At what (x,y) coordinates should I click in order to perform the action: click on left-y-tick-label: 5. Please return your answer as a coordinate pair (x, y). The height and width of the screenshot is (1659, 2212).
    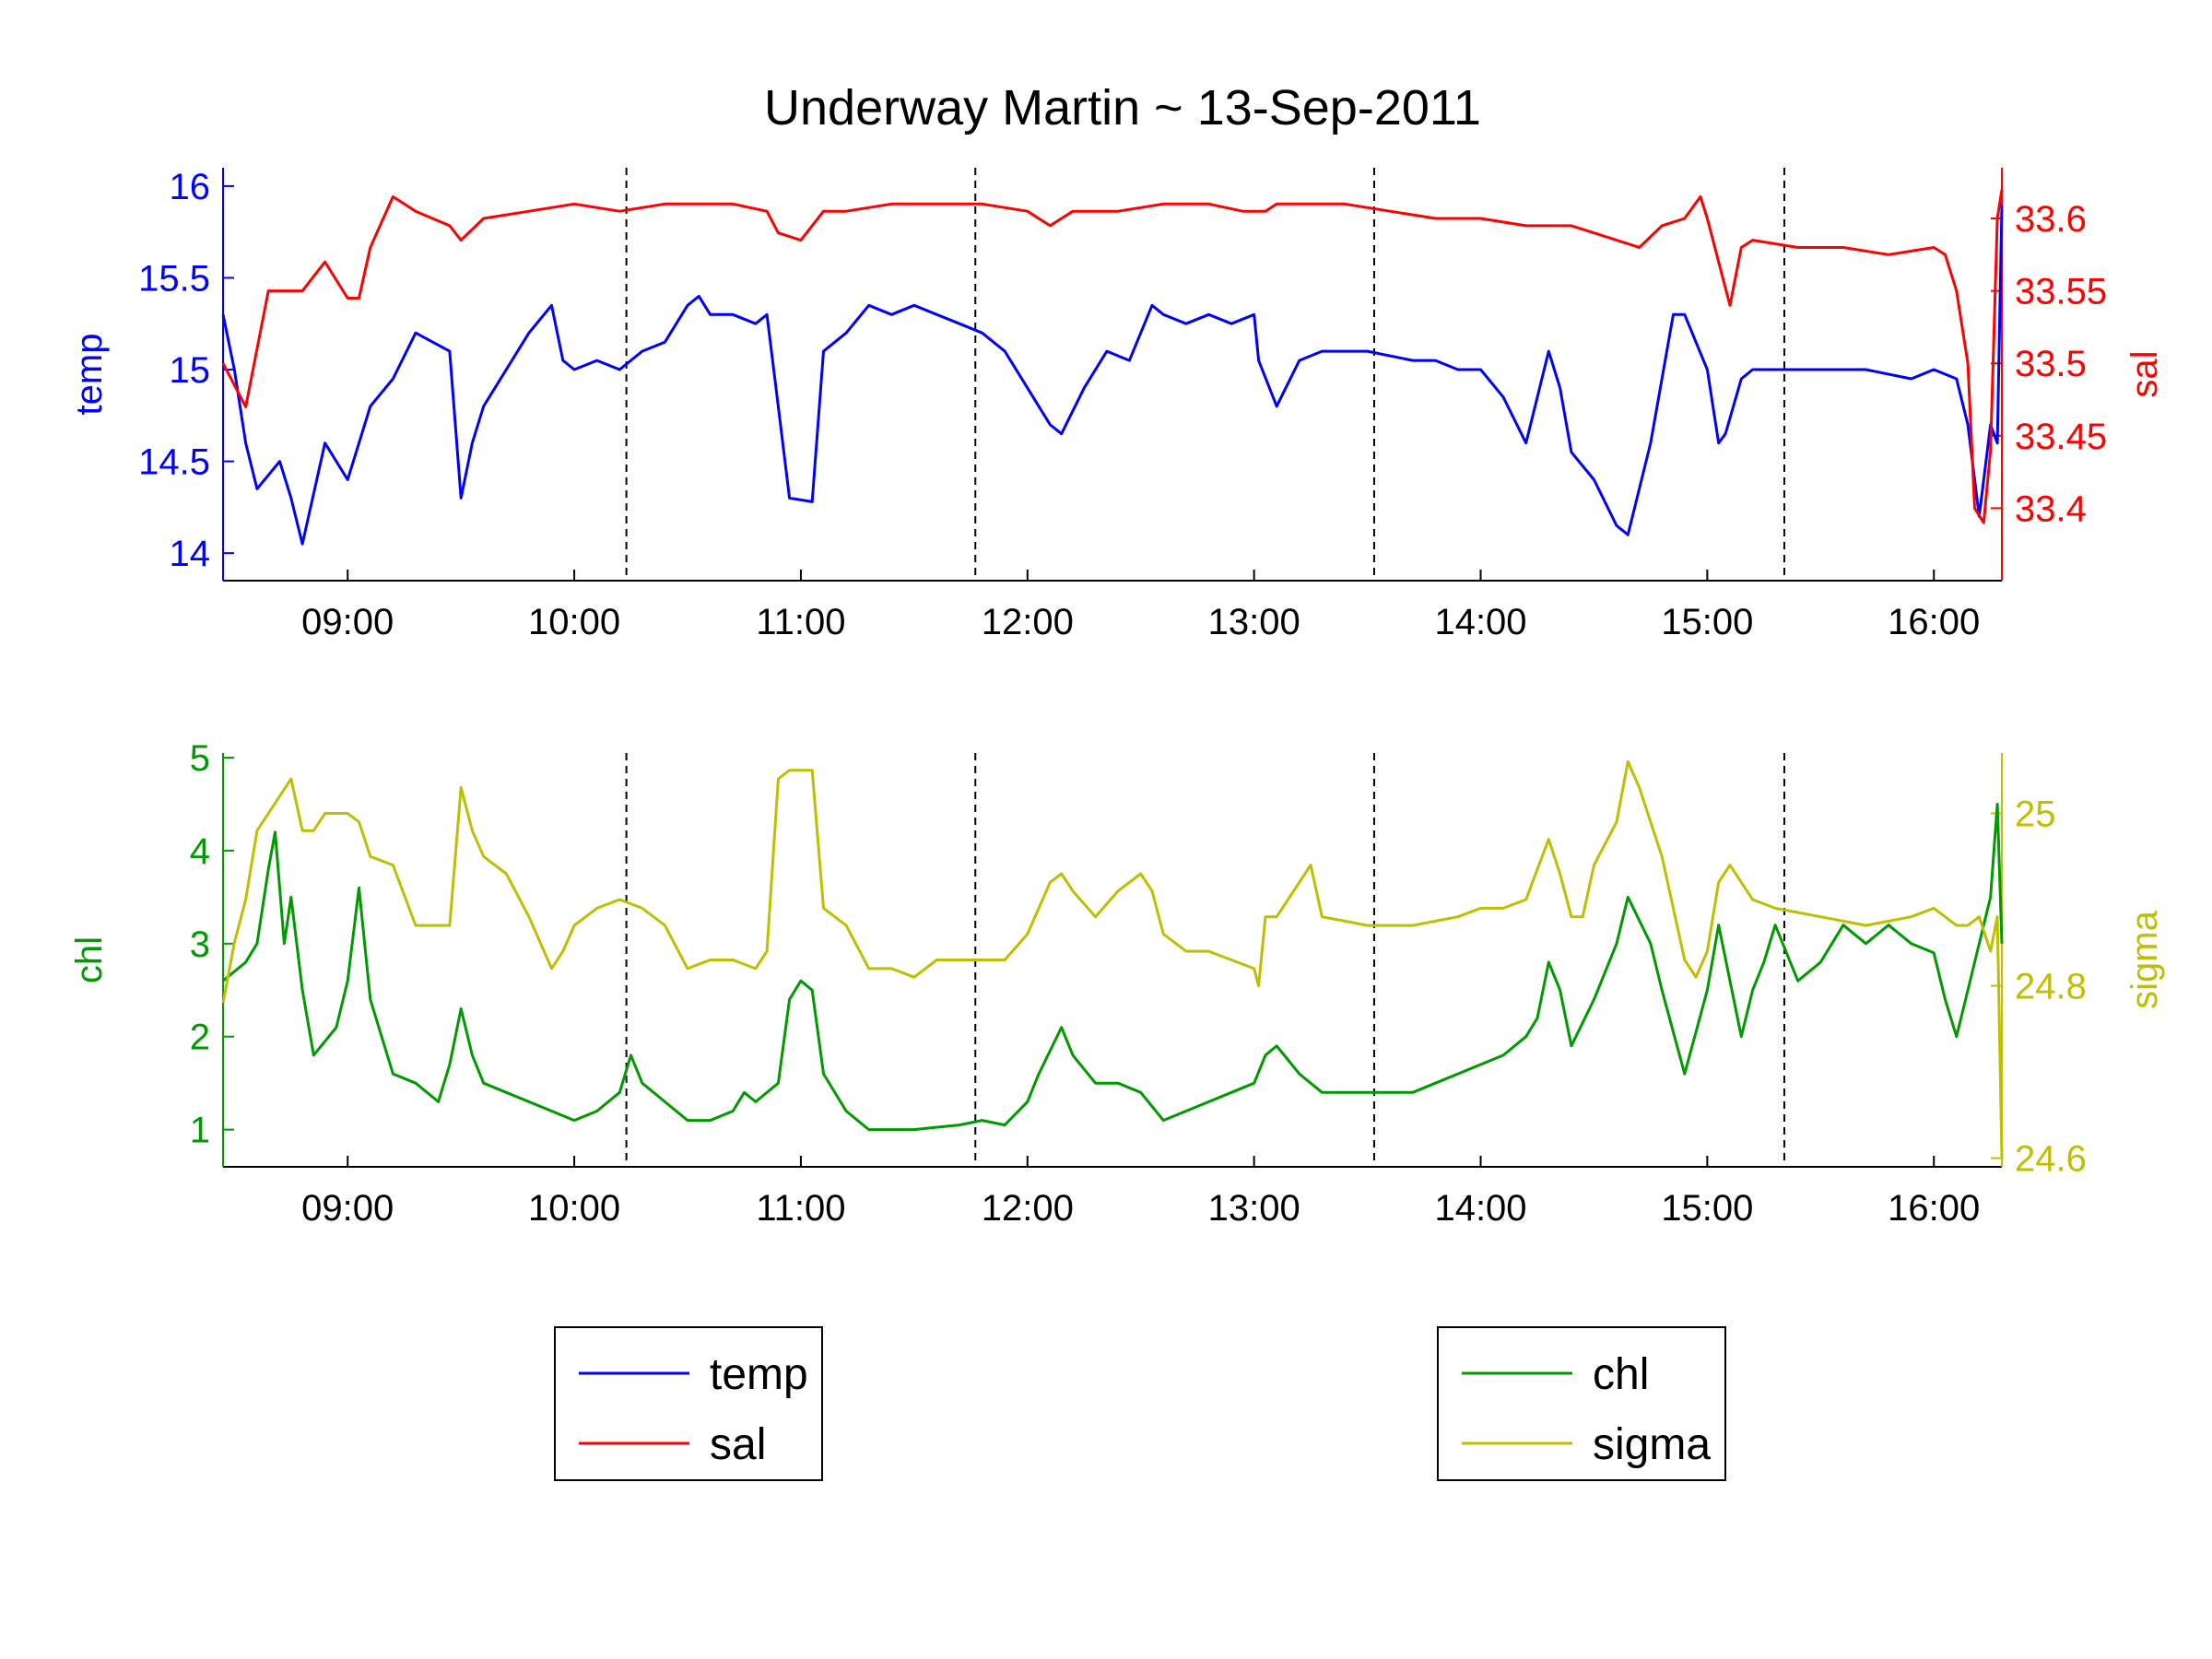
    Looking at the image, I should click on (200, 758).